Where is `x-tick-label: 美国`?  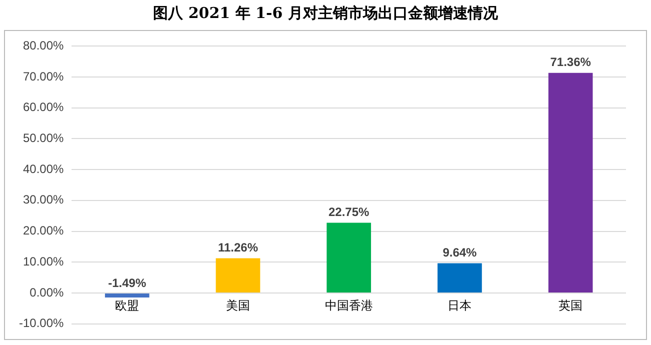 x-tick-label: 美国 is located at coordinates (238, 305).